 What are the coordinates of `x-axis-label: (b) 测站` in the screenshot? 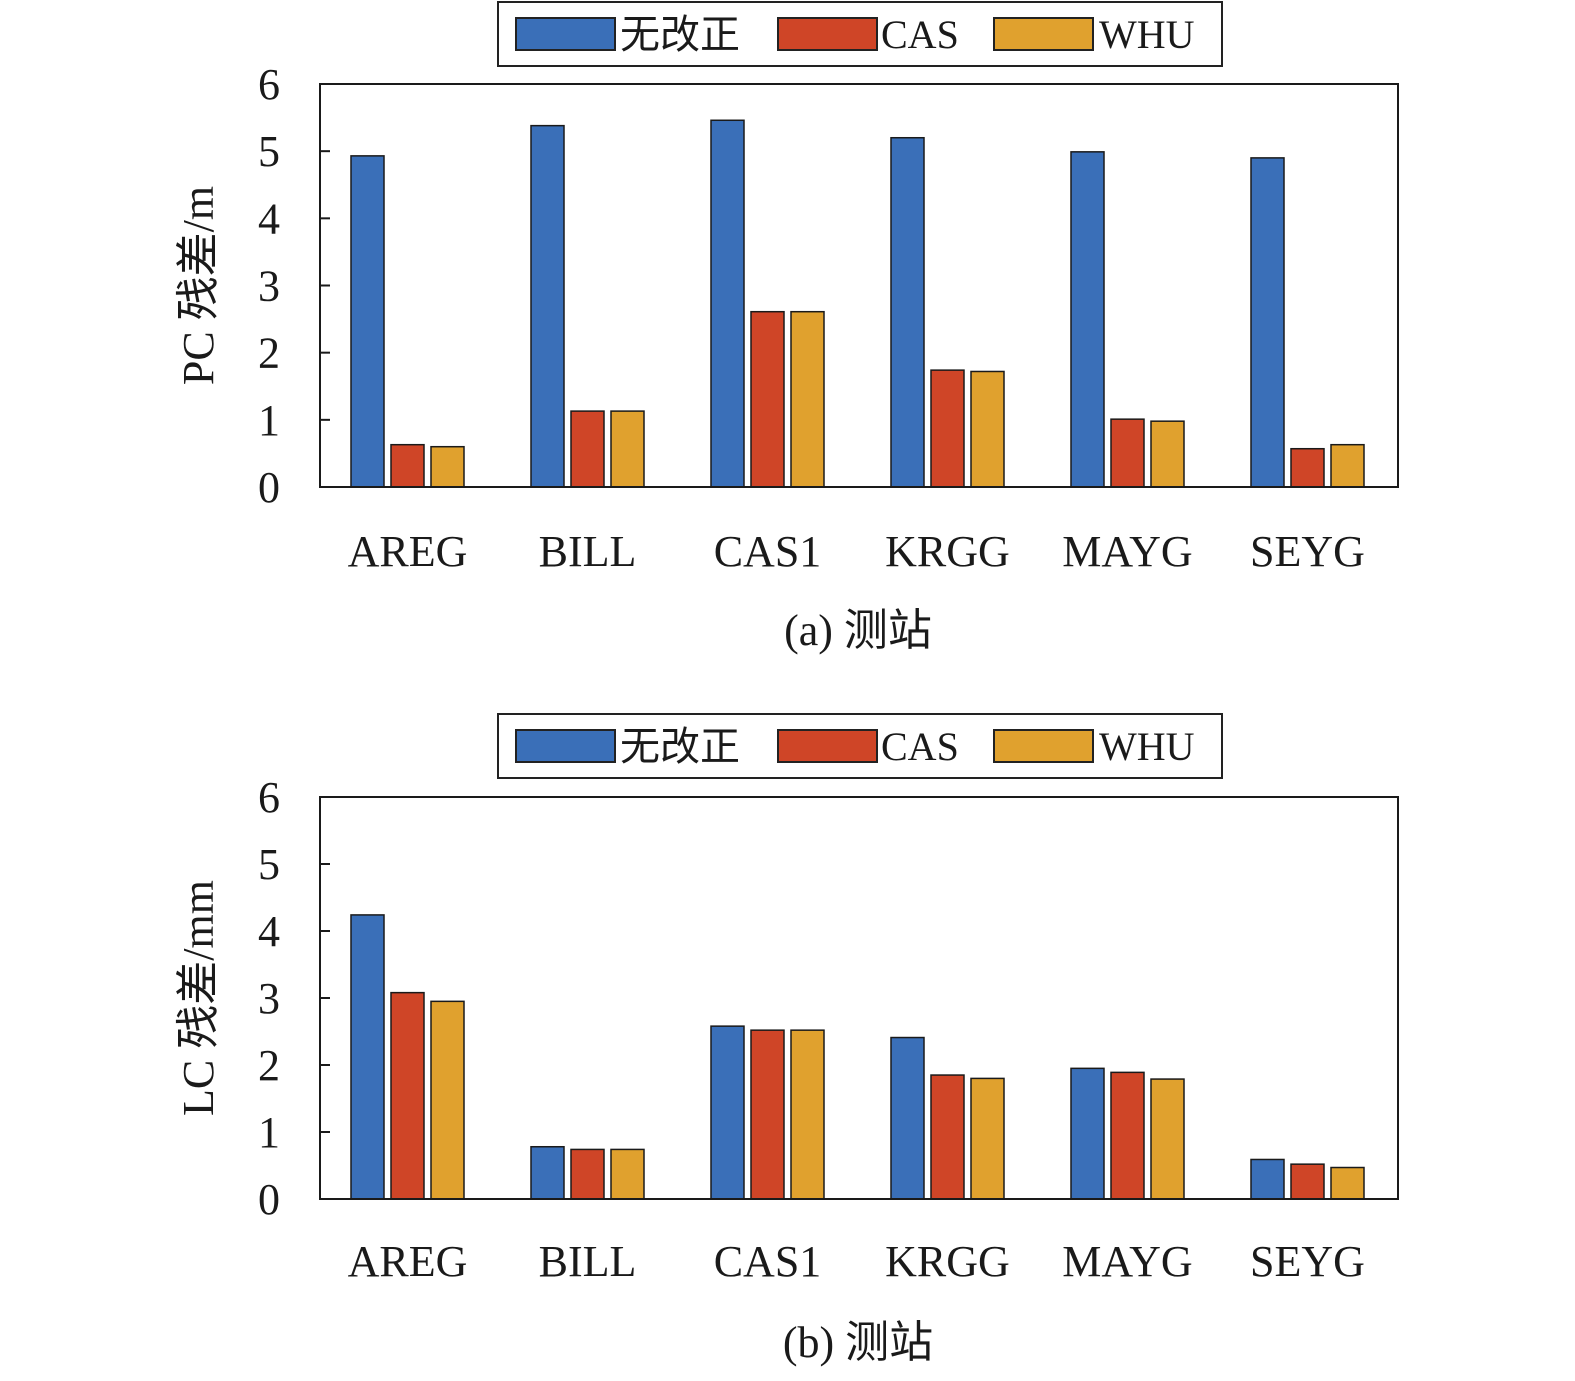 It's located at (858, 1342).